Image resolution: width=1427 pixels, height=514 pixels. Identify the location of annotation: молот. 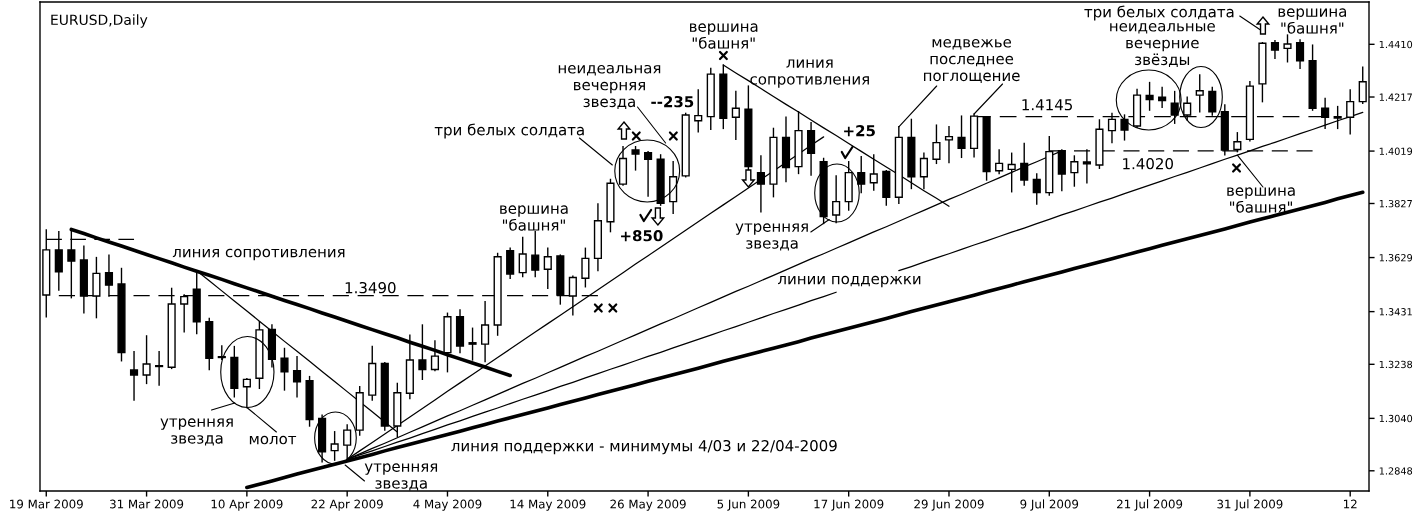
(273, 440).